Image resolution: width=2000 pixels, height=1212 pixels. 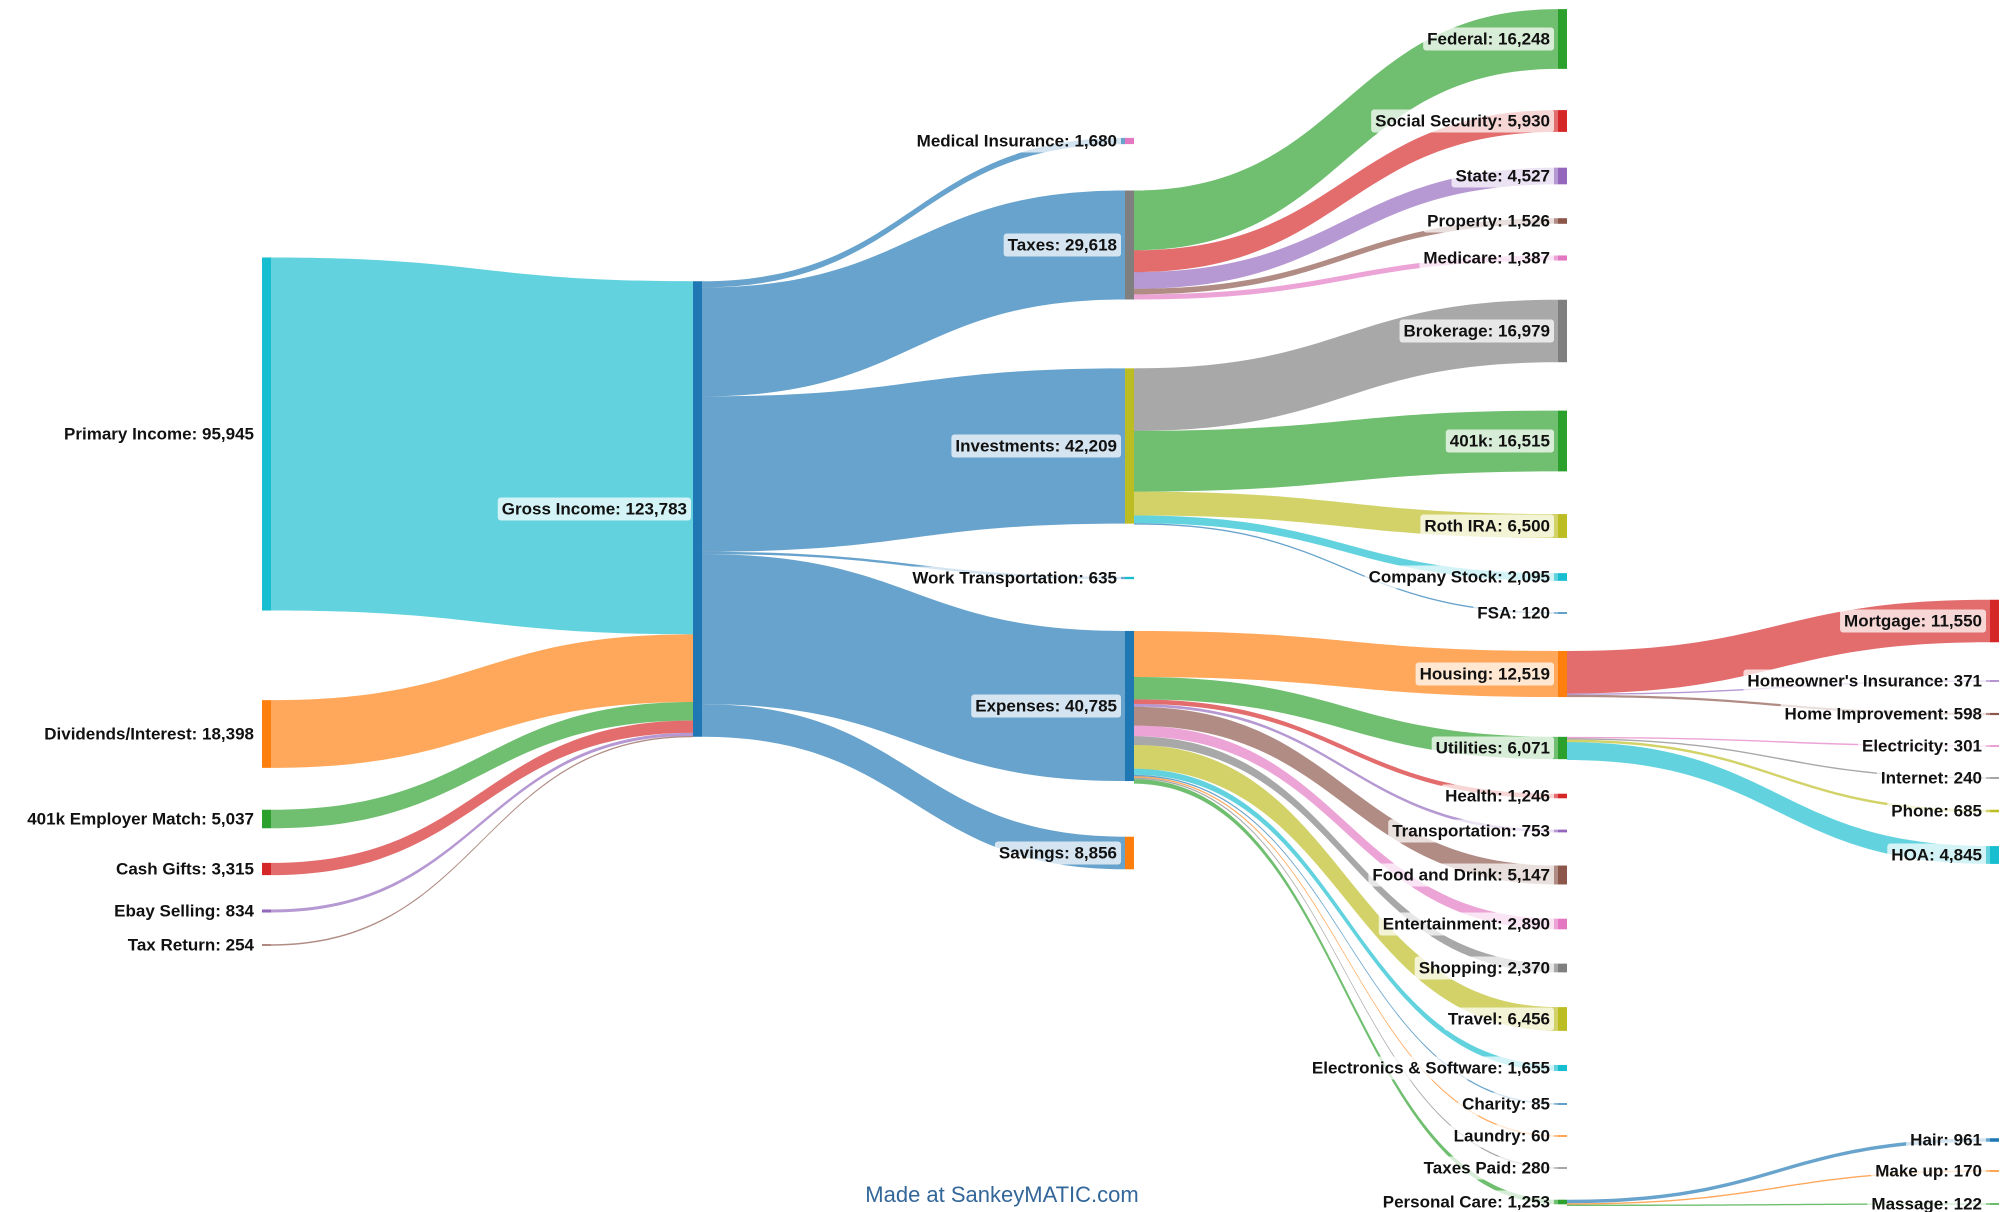 What do you see at coordinates (1562, 674) in the screenshot?
I see `node-housing` at bounding box center [1562, 674].